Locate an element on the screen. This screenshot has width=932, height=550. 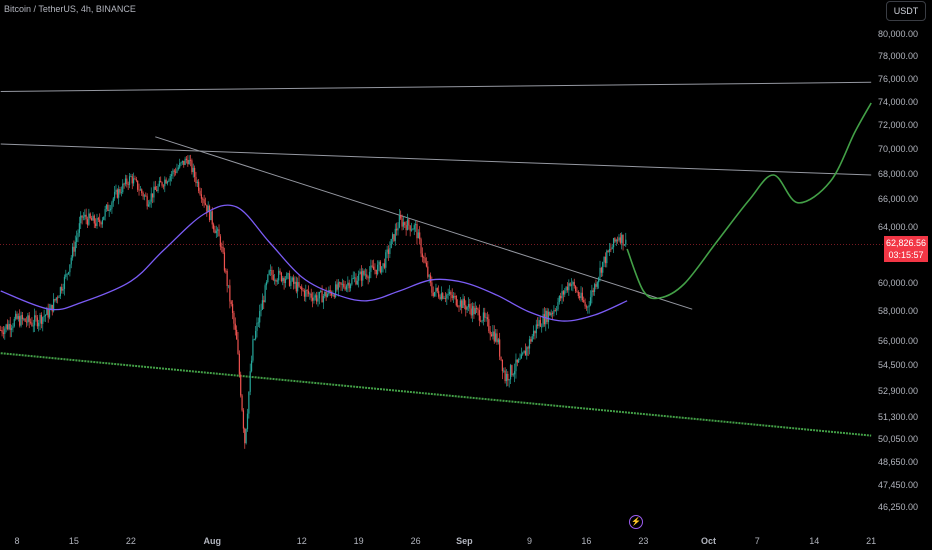
last-price-countdown: 03:15:57 is located at coordinates (906, 255).